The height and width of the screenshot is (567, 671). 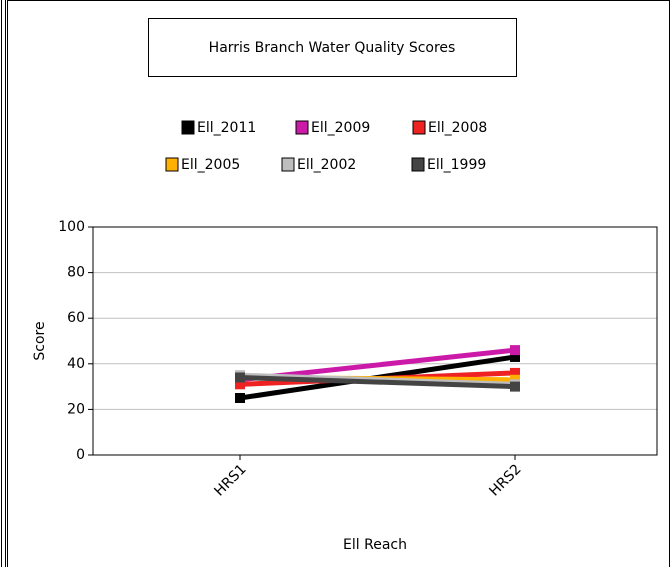 I want to click on legend-label: Ell_2002, so click(x=326, y=165).